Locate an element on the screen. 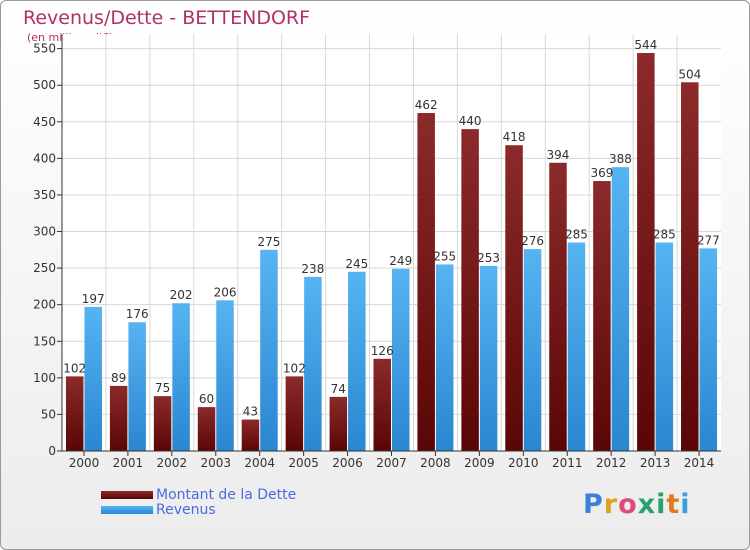  y-tick-label: 450 is located at coordinates (44, 122).